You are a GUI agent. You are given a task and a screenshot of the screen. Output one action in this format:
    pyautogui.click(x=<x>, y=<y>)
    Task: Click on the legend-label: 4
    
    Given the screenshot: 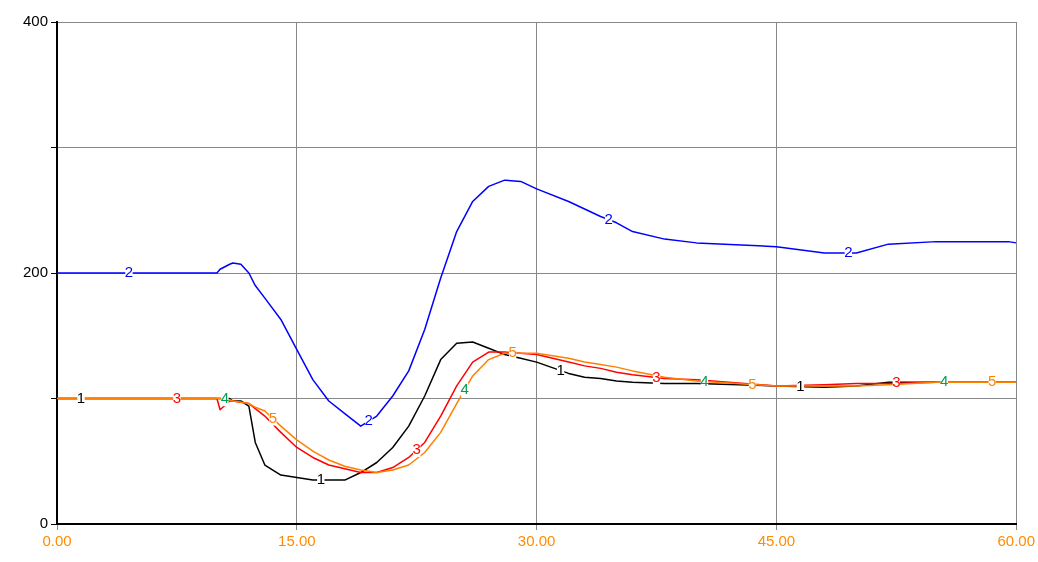 What is the action you would take?
    pyautogui.click(x=225, y=398)
    